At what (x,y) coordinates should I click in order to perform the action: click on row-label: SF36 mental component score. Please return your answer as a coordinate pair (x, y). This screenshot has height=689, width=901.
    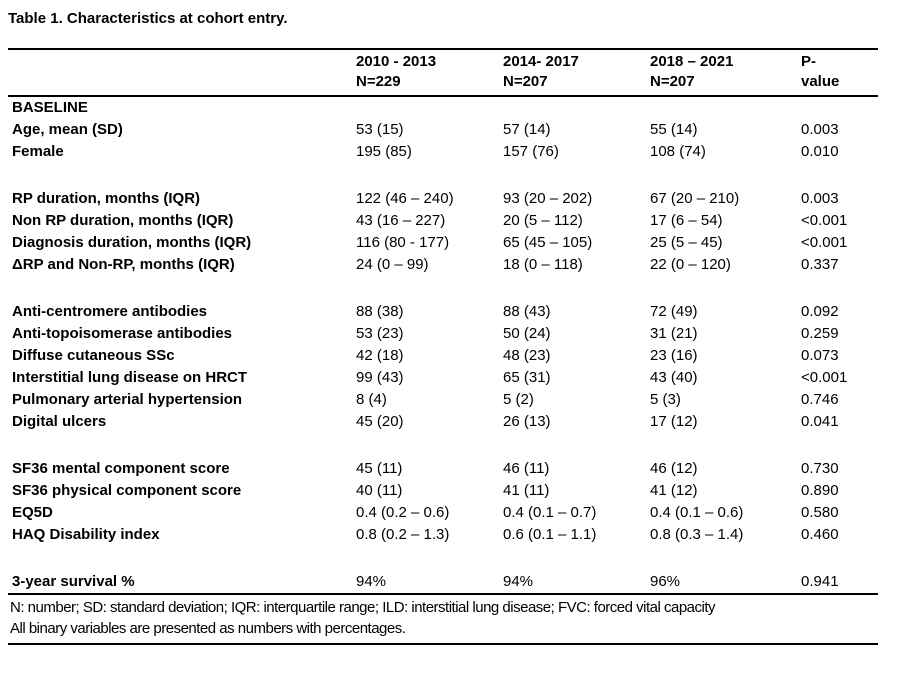
    Looking at the image, I should click on (121, 468).